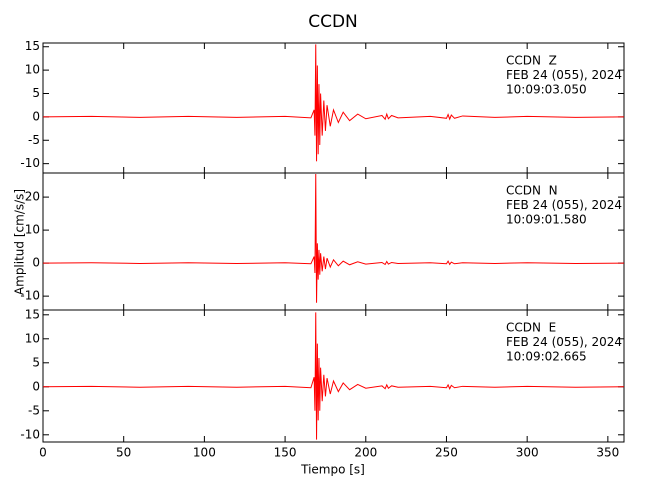 The width and height of the screenshot is (650, 500). I want to click on y-axis-label: Amplitud [cm/s/s], so click(20, 242).